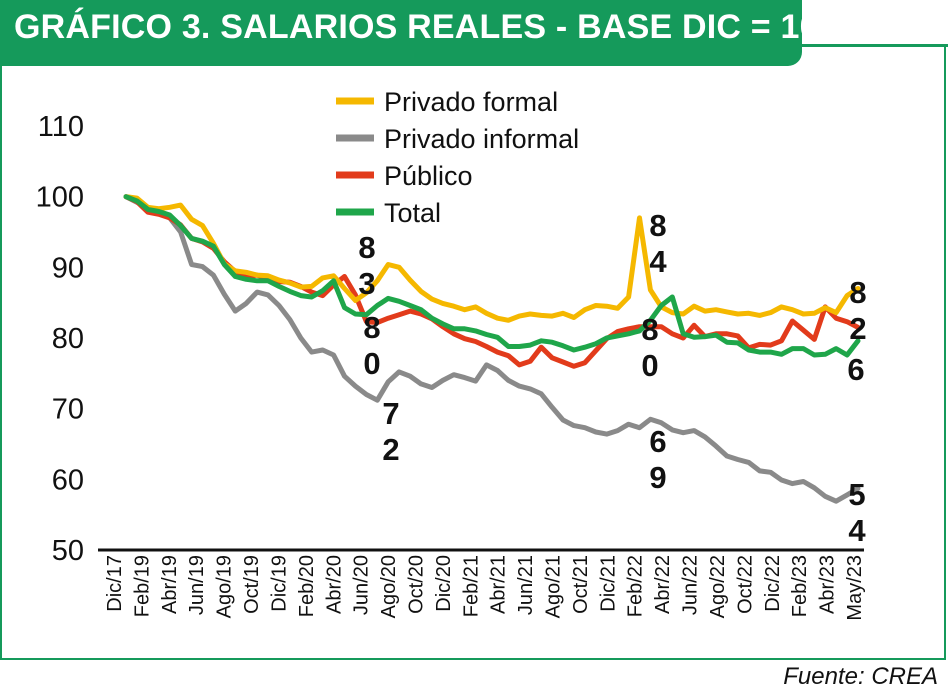 The width and height of the screenshot is (948, 695). Describe the element at coordinates (279, 583) in the screenshot. I see `x-tick-label: Dic/19` at that location.